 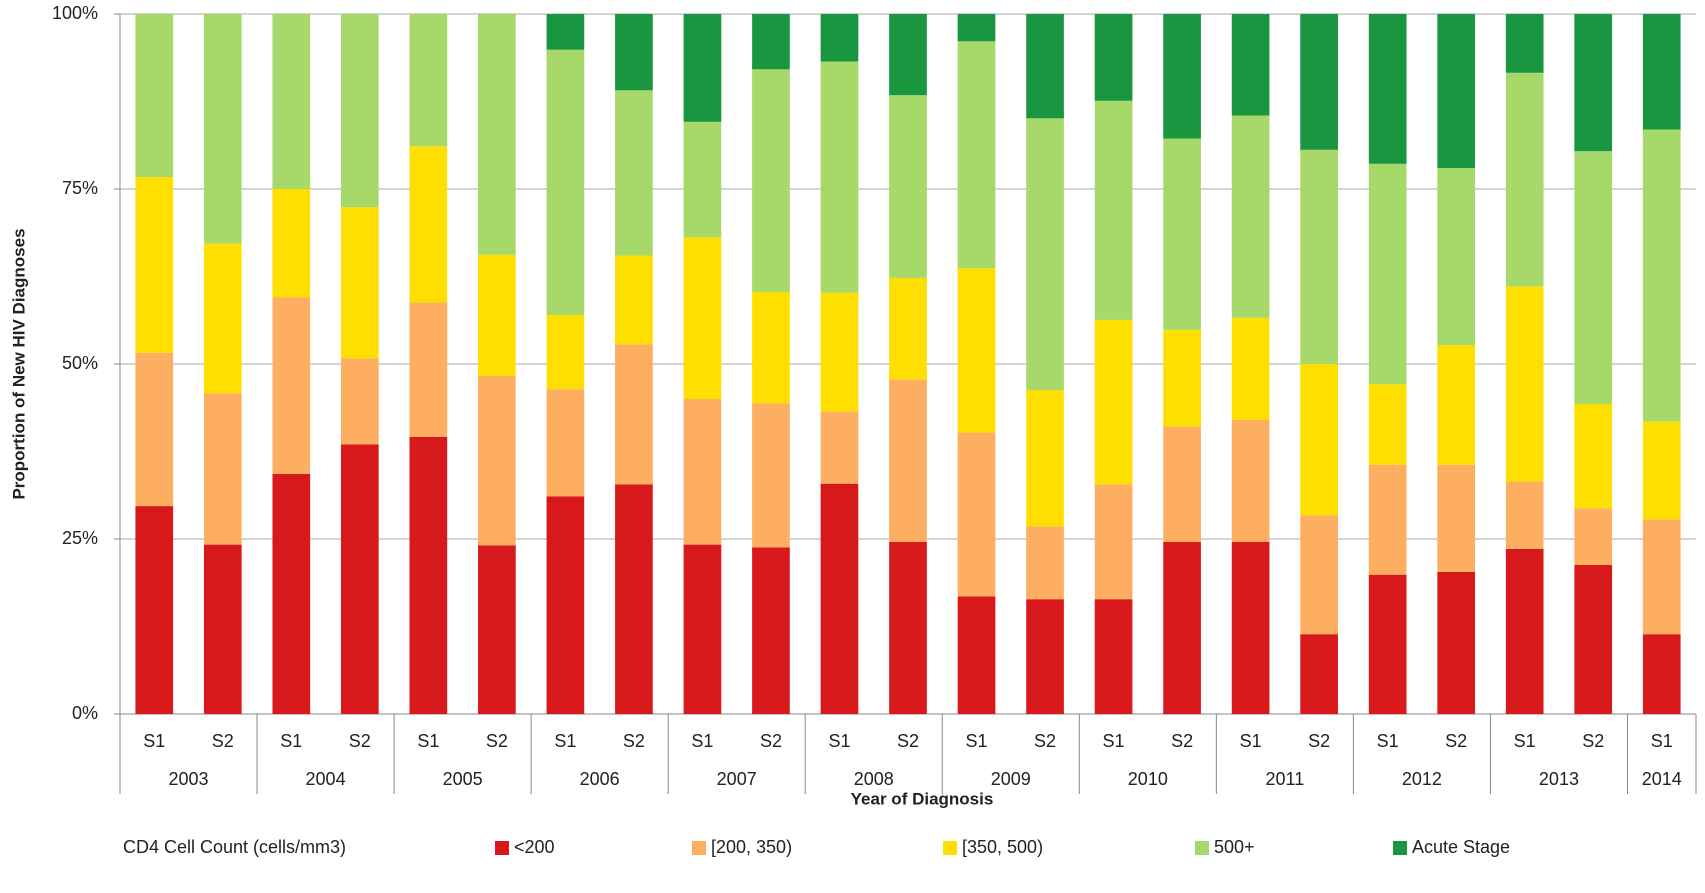 I want to click on group-label: 2014, so click(x=1662, y=779).